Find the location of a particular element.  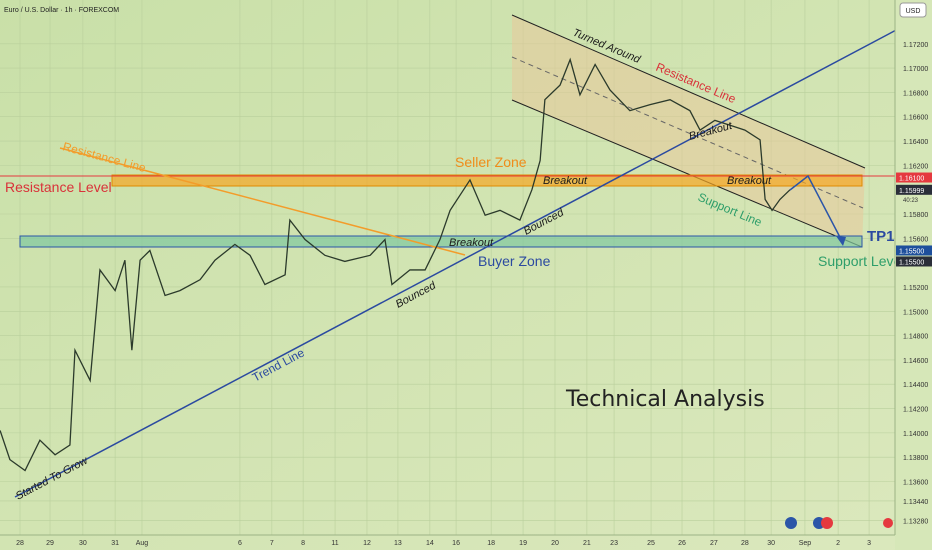

x-tick-label: 2 is located at coordinates (838, 543).